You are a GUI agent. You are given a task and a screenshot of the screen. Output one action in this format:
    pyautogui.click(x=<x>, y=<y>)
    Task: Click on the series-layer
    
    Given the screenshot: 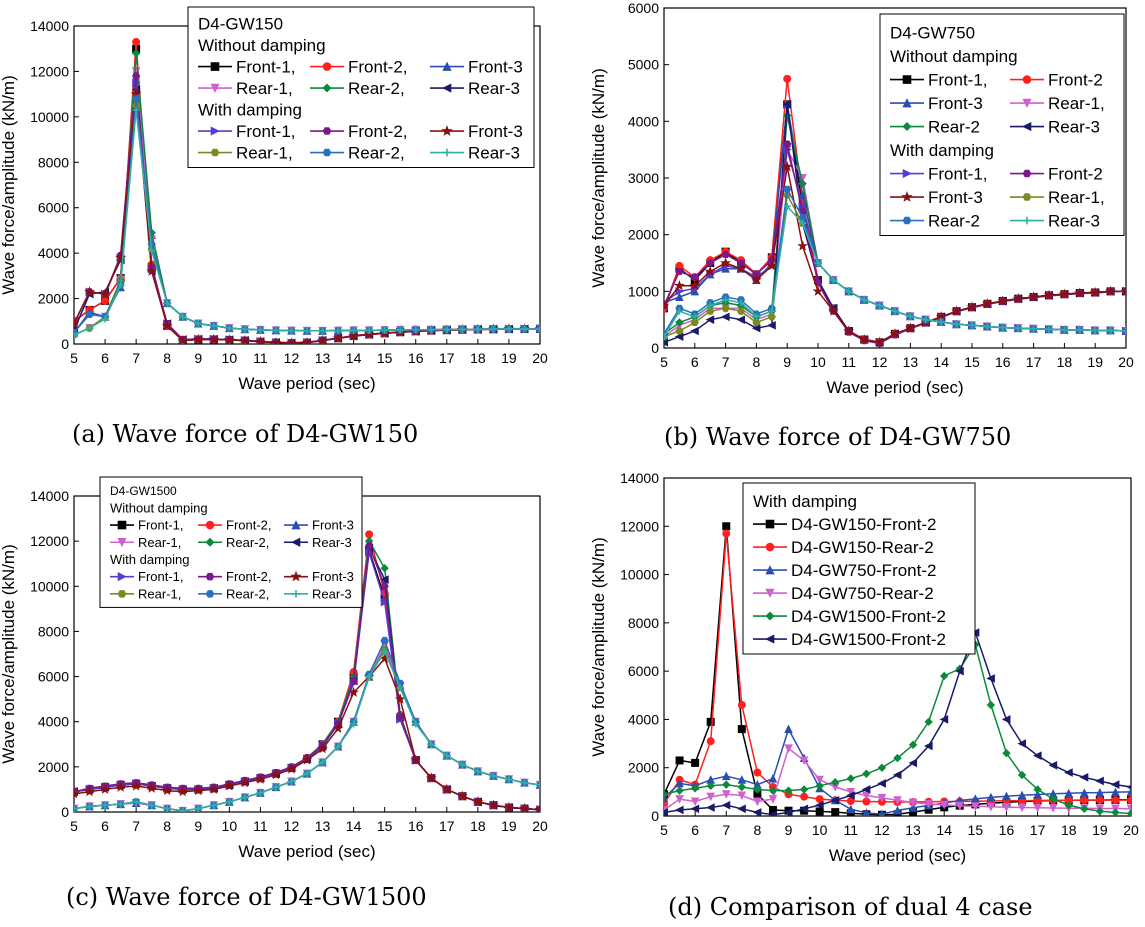 What is the action you would take?
    pyautogui.click(x=307, y=190)
    